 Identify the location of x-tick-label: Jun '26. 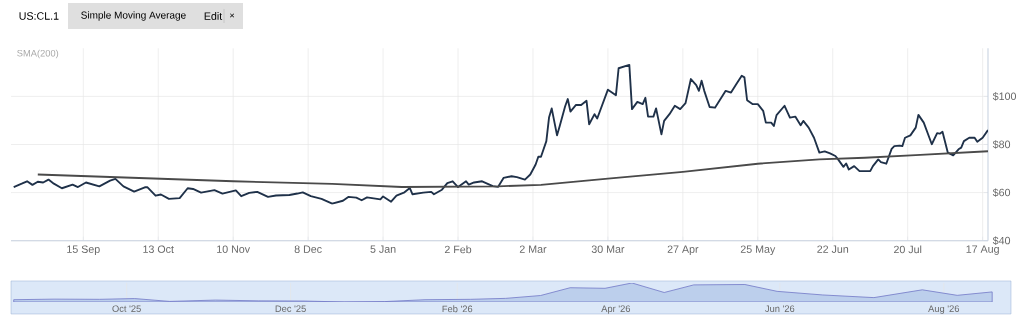
(780, 308).